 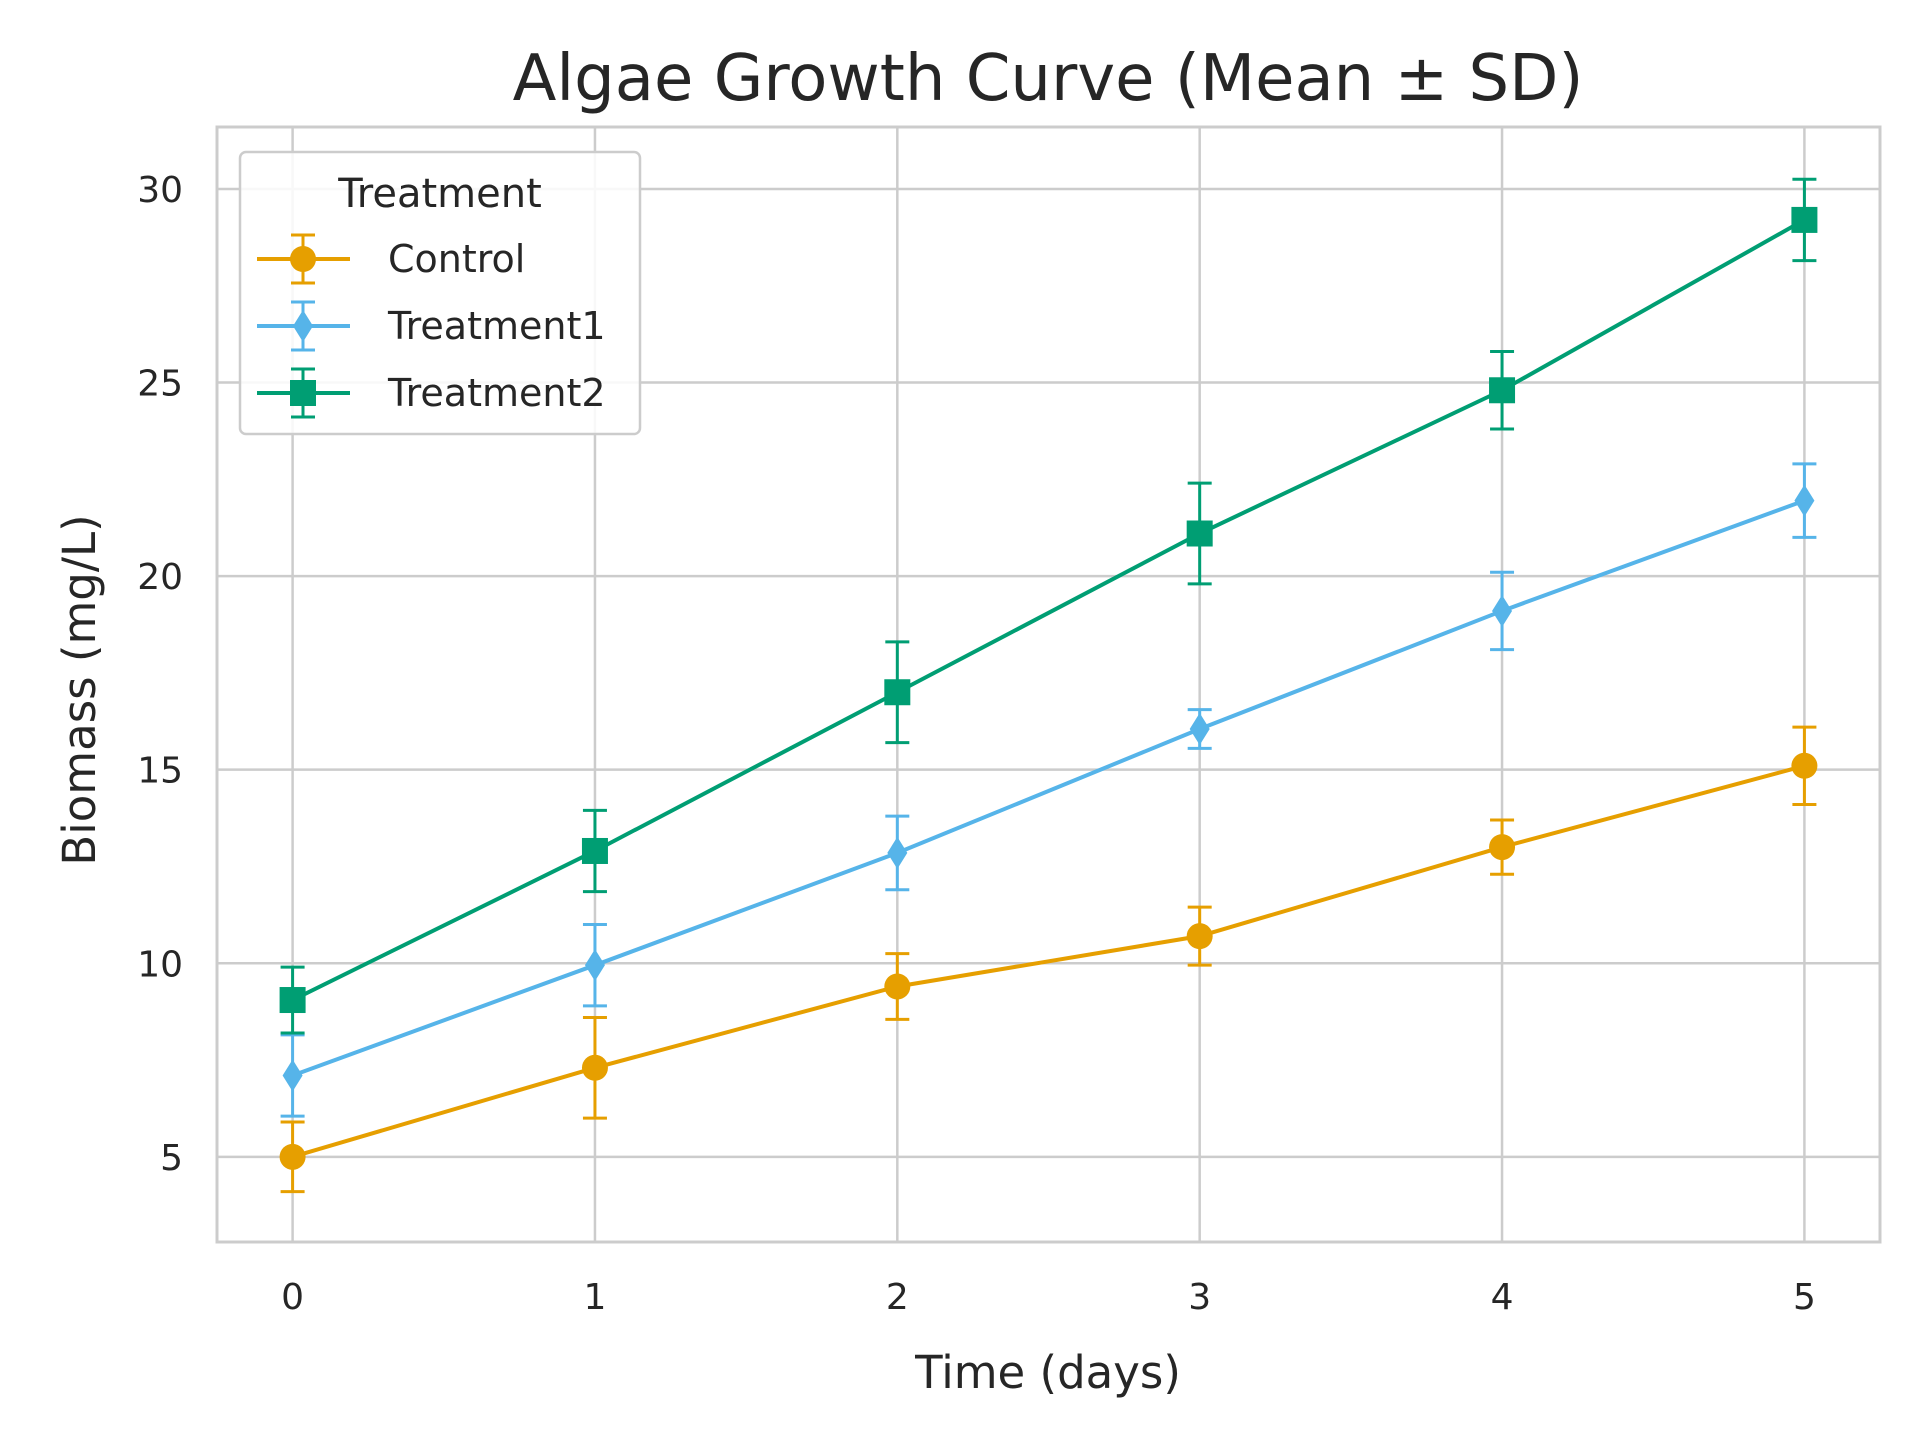 What do you see at coordinates (79, 689) in the screenshot?
I see `y-axis-label: Biomass (mg/L)` at bounding box center [79, 689].